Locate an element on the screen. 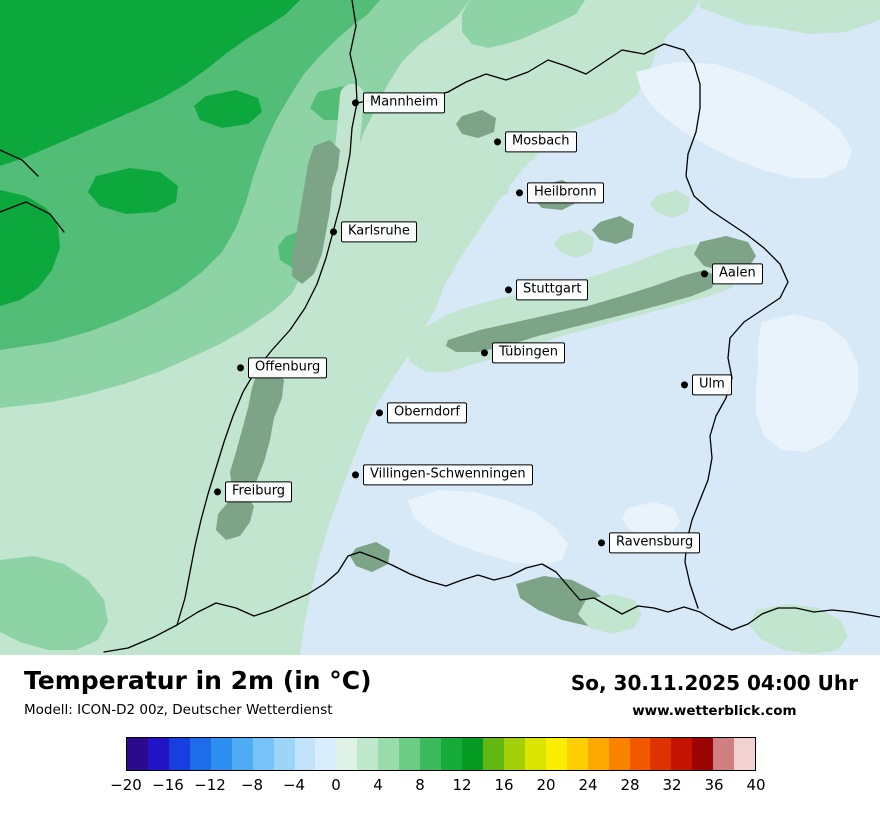 The width and height of the screenshot is (880, 830). city-label: Oberndorf is located at coordinates (427, 413).